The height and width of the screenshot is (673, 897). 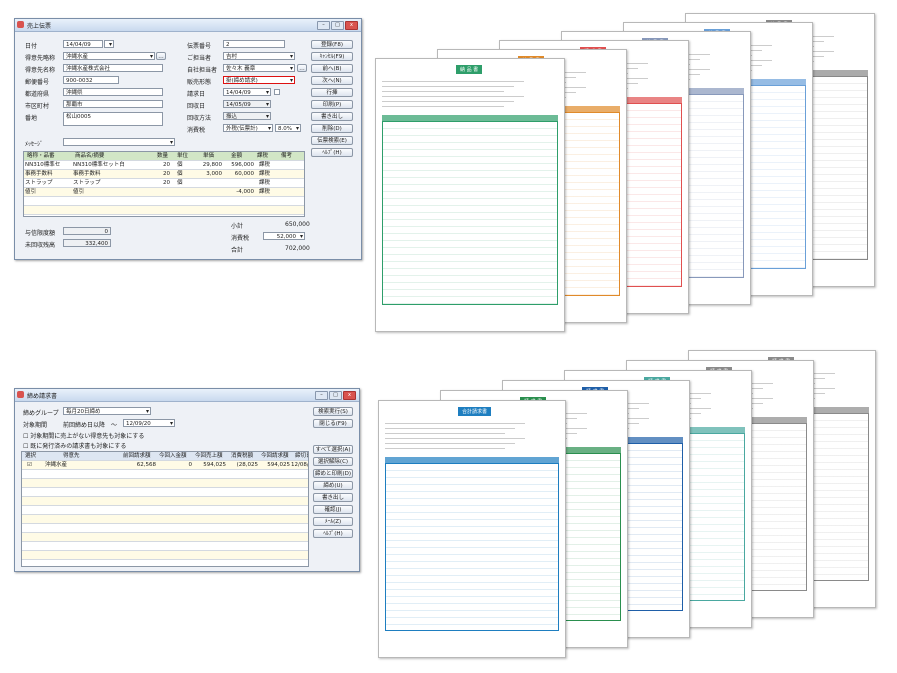 I want to click on cancel-button: ｷｬﾝｾﾙ(F9), so click(x=332, y=56).